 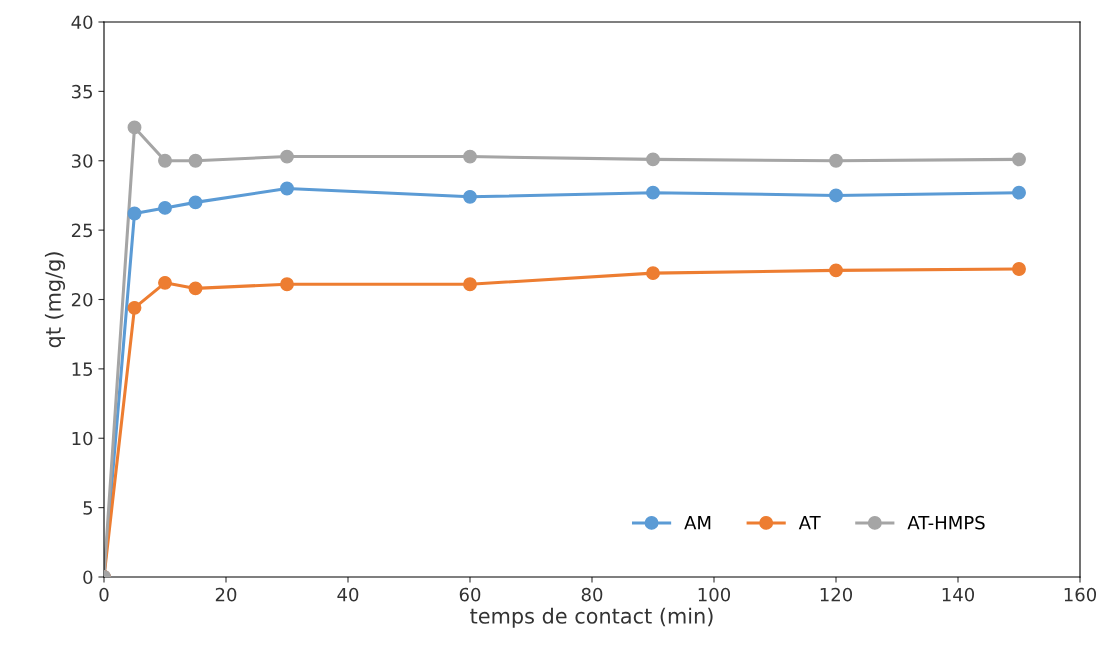 What do you see at coordinates (82, 91) in the screenshot?
I see `y-tick-label: 35` at bounding box center [82, 91].